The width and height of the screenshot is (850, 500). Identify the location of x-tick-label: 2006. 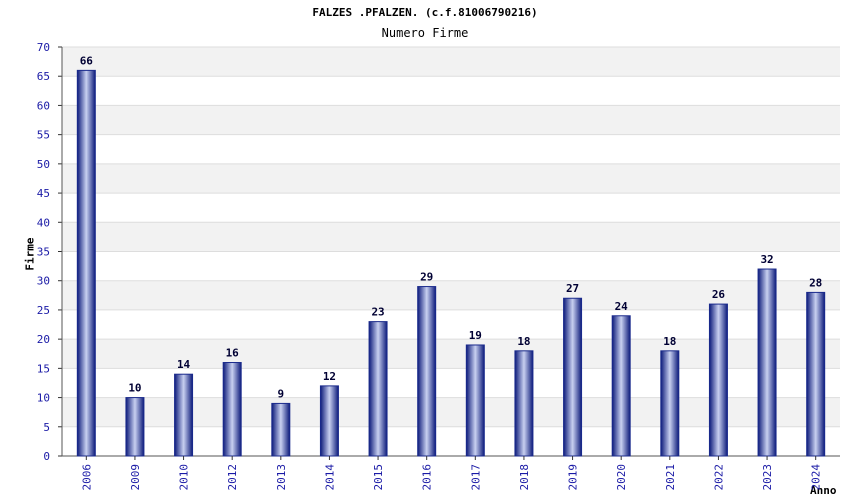
(86, 477).